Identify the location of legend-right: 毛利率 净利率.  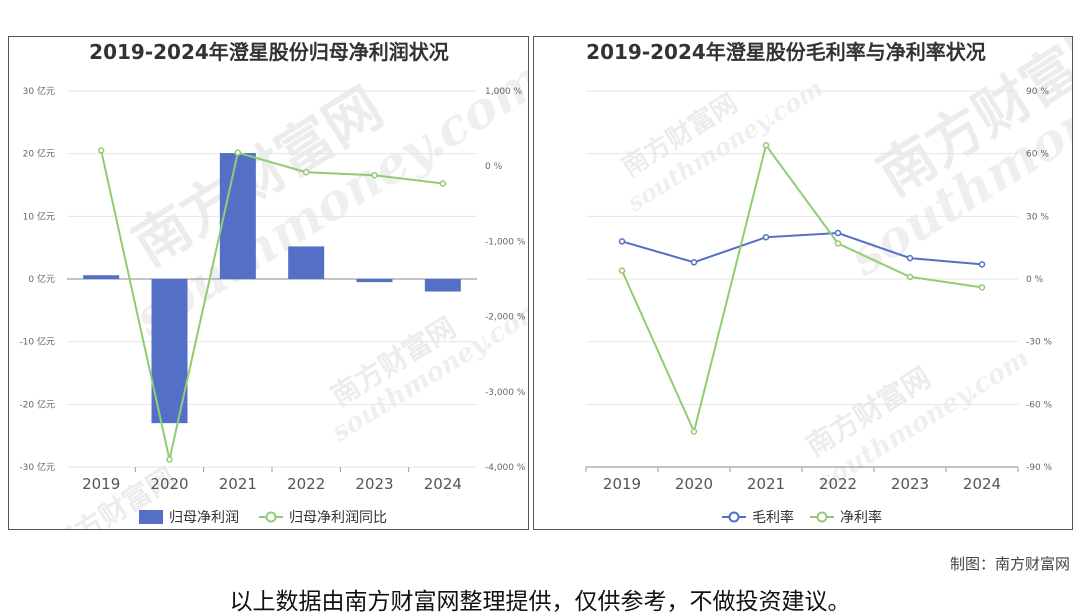
(802, 517).